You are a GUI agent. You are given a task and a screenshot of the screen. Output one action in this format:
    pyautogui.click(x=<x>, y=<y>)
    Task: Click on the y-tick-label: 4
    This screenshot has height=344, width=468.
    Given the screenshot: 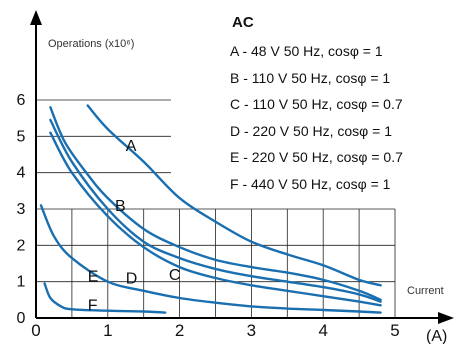 What is the action you would take?
    pyautogui.click(x=21, y=173)
    